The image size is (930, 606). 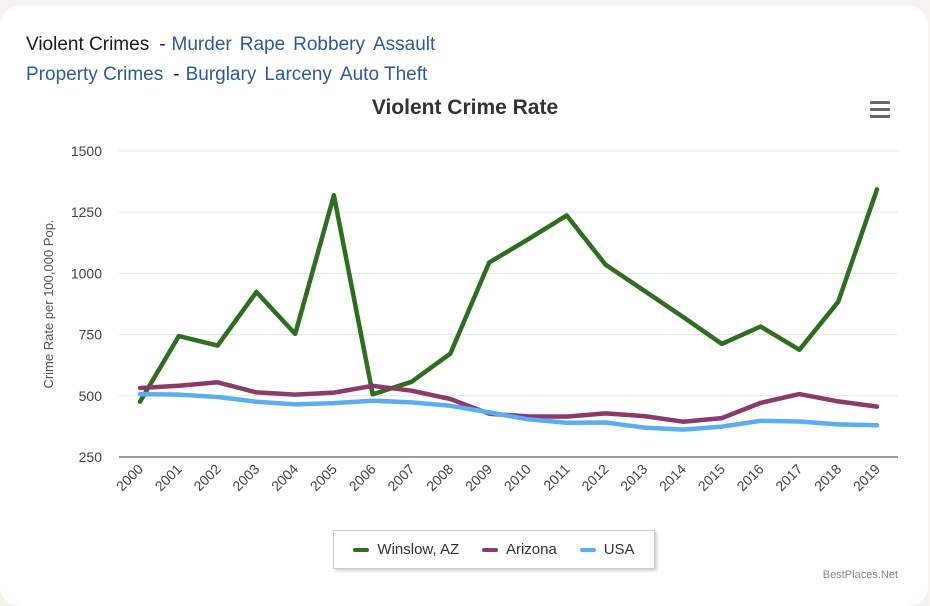 I want to click on x-tick-label: 2007, so click(x=400, y=477).